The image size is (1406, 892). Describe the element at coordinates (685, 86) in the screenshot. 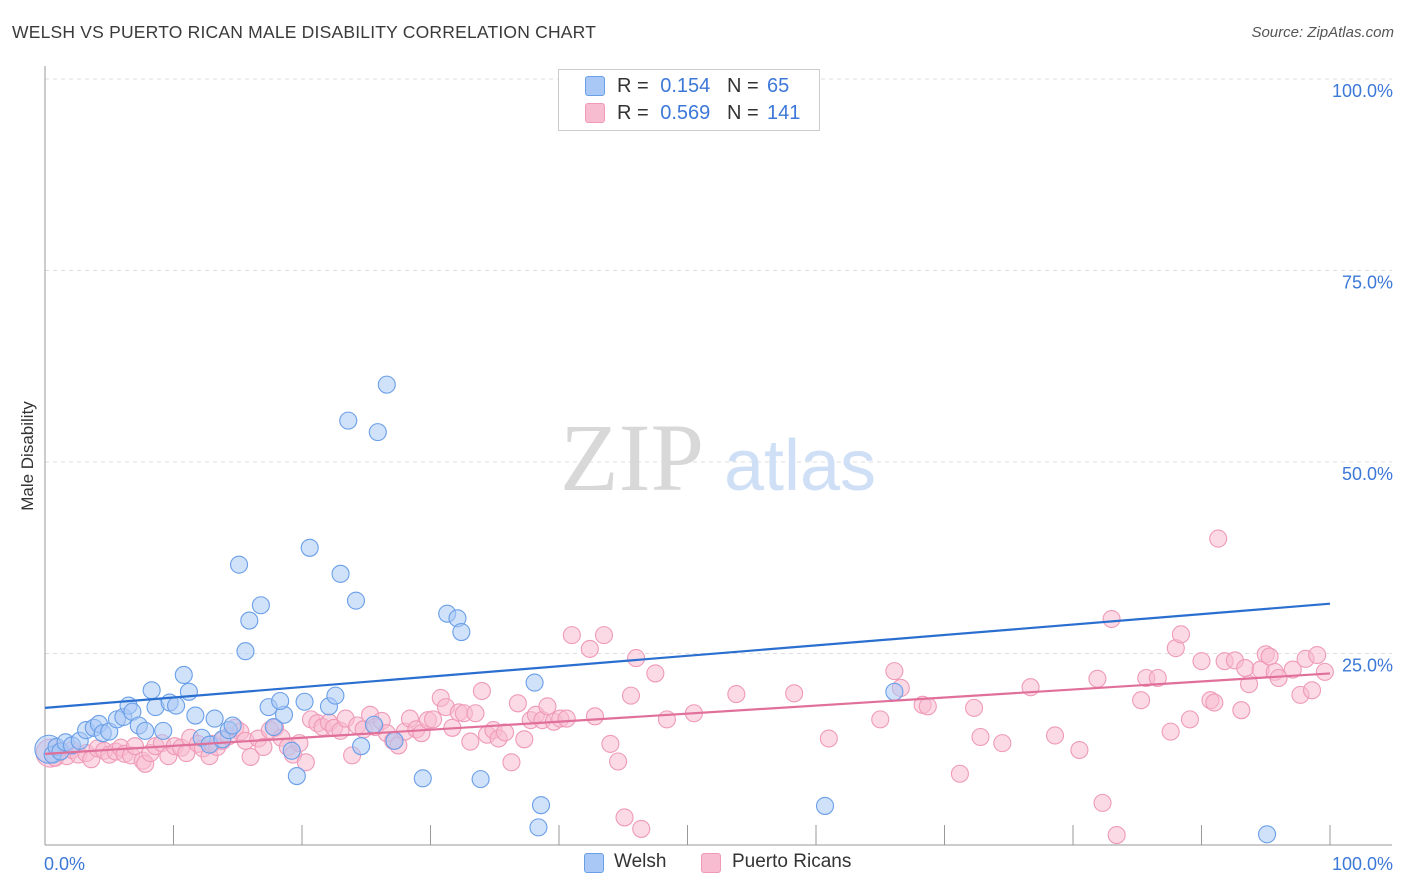

I see `r-value: 0.154` at that location.